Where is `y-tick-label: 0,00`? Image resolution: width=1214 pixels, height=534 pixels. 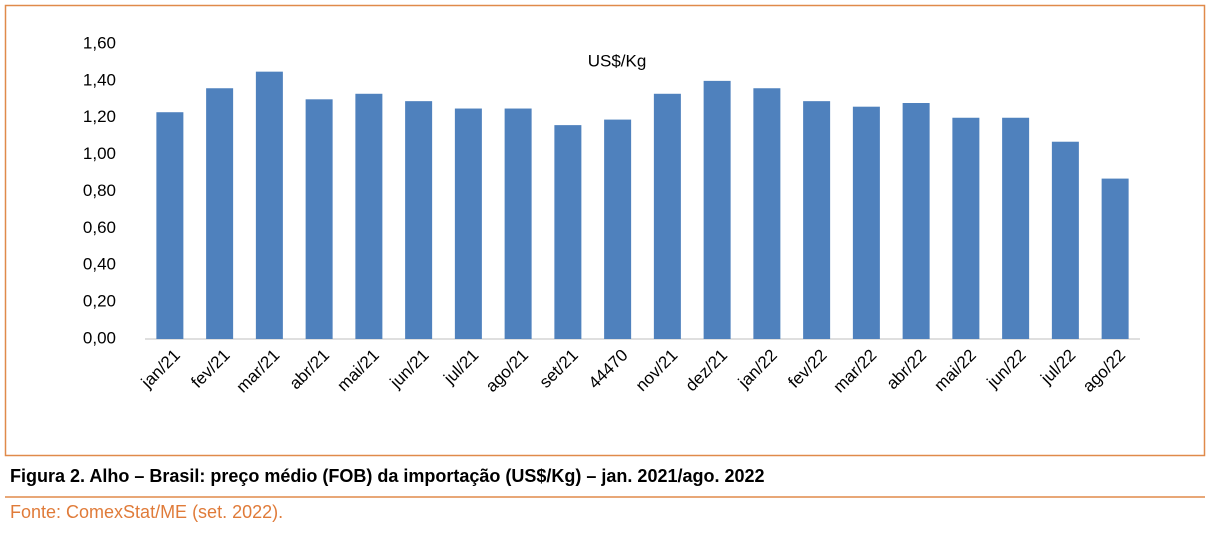 y-tick-label: 0,00 is located at coordinates (99, 337).